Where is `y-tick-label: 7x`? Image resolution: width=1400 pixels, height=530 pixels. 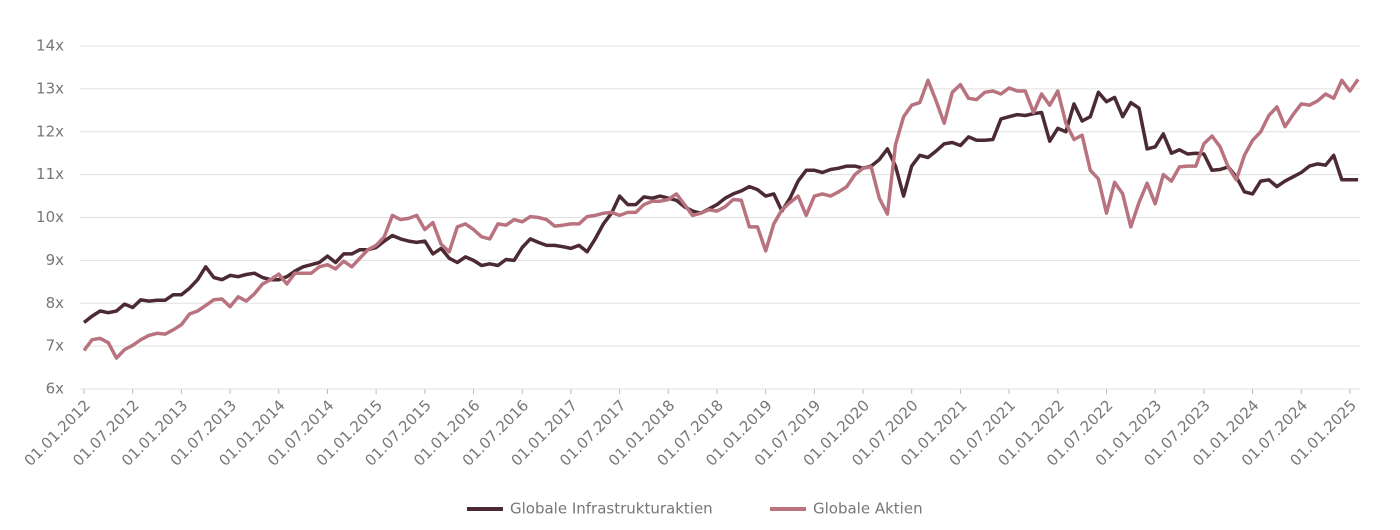 y-tick-label: 7x is located at coordinates (55, 346).